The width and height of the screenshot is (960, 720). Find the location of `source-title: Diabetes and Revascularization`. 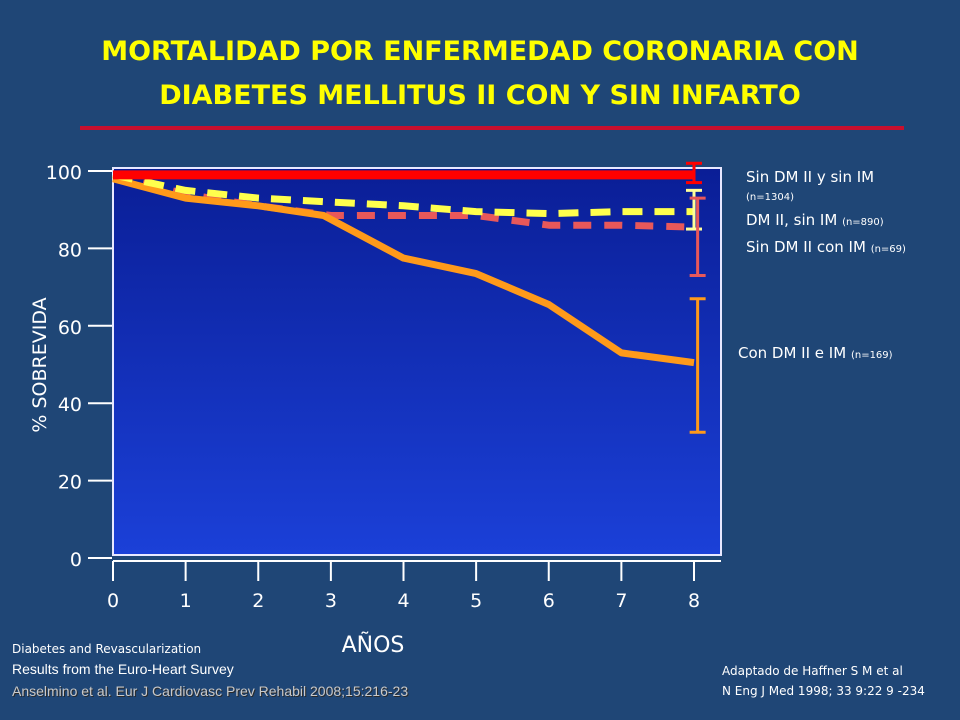

source-title: Diabetes and Revascularization is located at coordinates (107, 649).